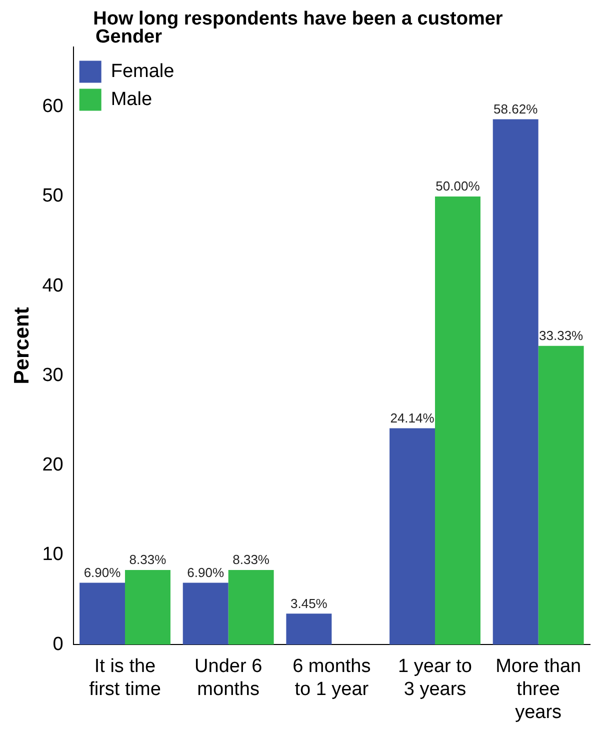 The width and height of the screenshot is (598, 731). What do you see at coordinates (435, 678) in the screenshot?
I see `x-tick-label: 1 year to 3 years` at bounding box center [435, 678].